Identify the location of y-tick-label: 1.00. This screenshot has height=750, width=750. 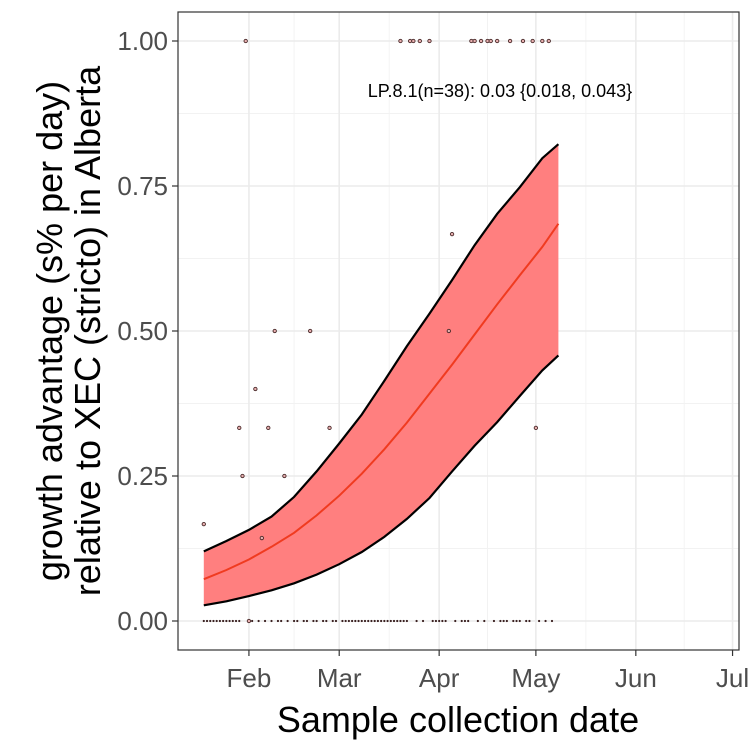
(142, 41).